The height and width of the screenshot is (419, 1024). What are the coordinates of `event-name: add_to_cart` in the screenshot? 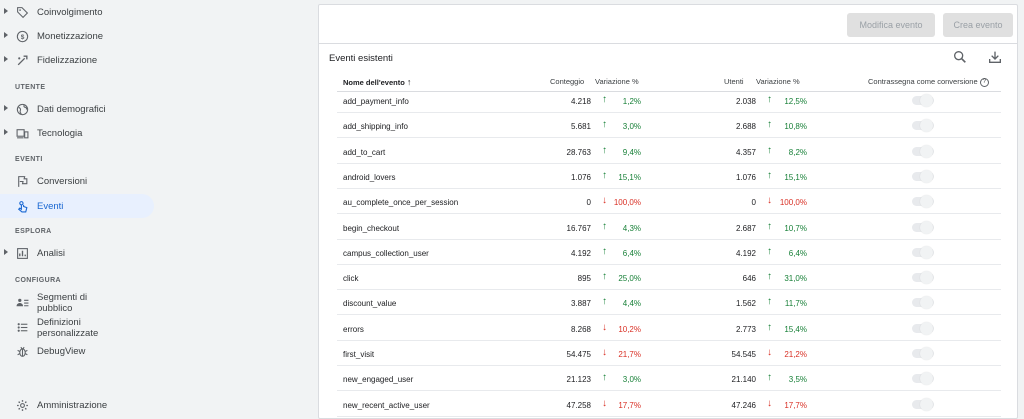 It's located at (364, 152).